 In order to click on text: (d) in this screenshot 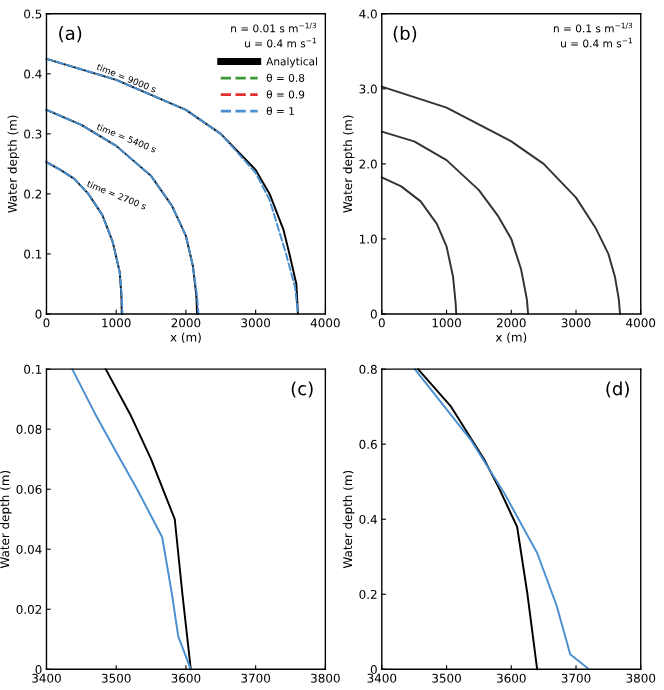, I will do `click(617, 389)`.